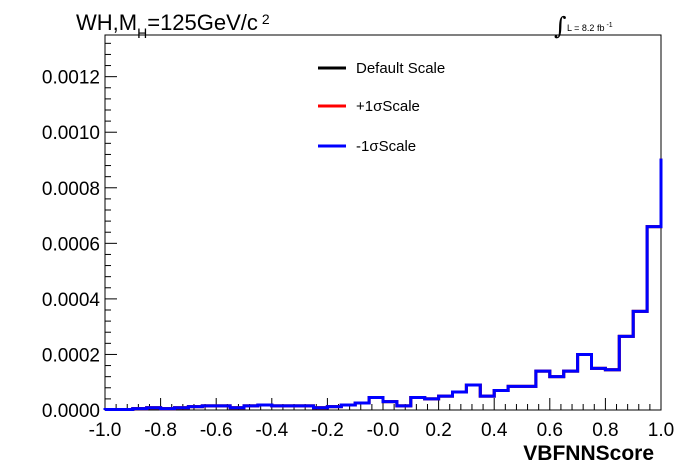 The width and height of the screenshot is (696, 472). I want to click on lumi-label: ∫ L = 8.2 fb -1, so click(583, 26).